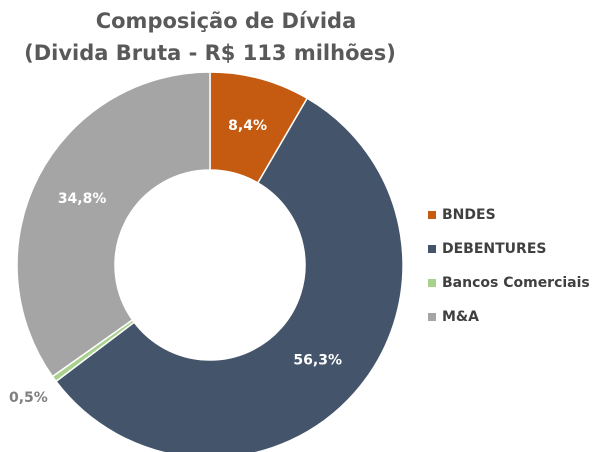 The height and width of the screenshot is (452, 596). What do you see at coordinates (317, 361) in the screenshot?
I see `value-label: 56,3%` at bounding box center [317, 361].